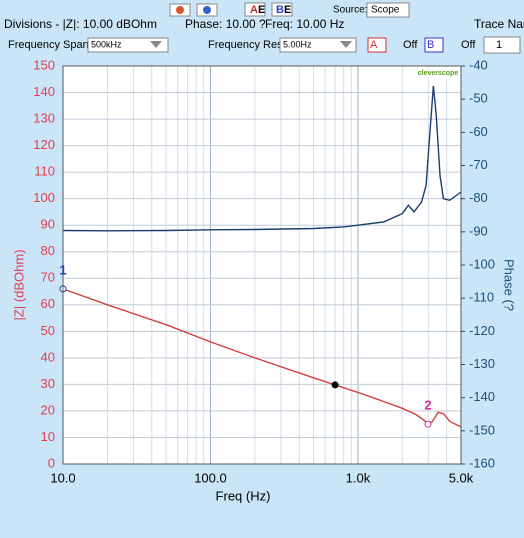  What do you see at coordinates (482, 462) in the screenshot?
I see `y2-tick-label: -160` at bounding box center [482, 462].